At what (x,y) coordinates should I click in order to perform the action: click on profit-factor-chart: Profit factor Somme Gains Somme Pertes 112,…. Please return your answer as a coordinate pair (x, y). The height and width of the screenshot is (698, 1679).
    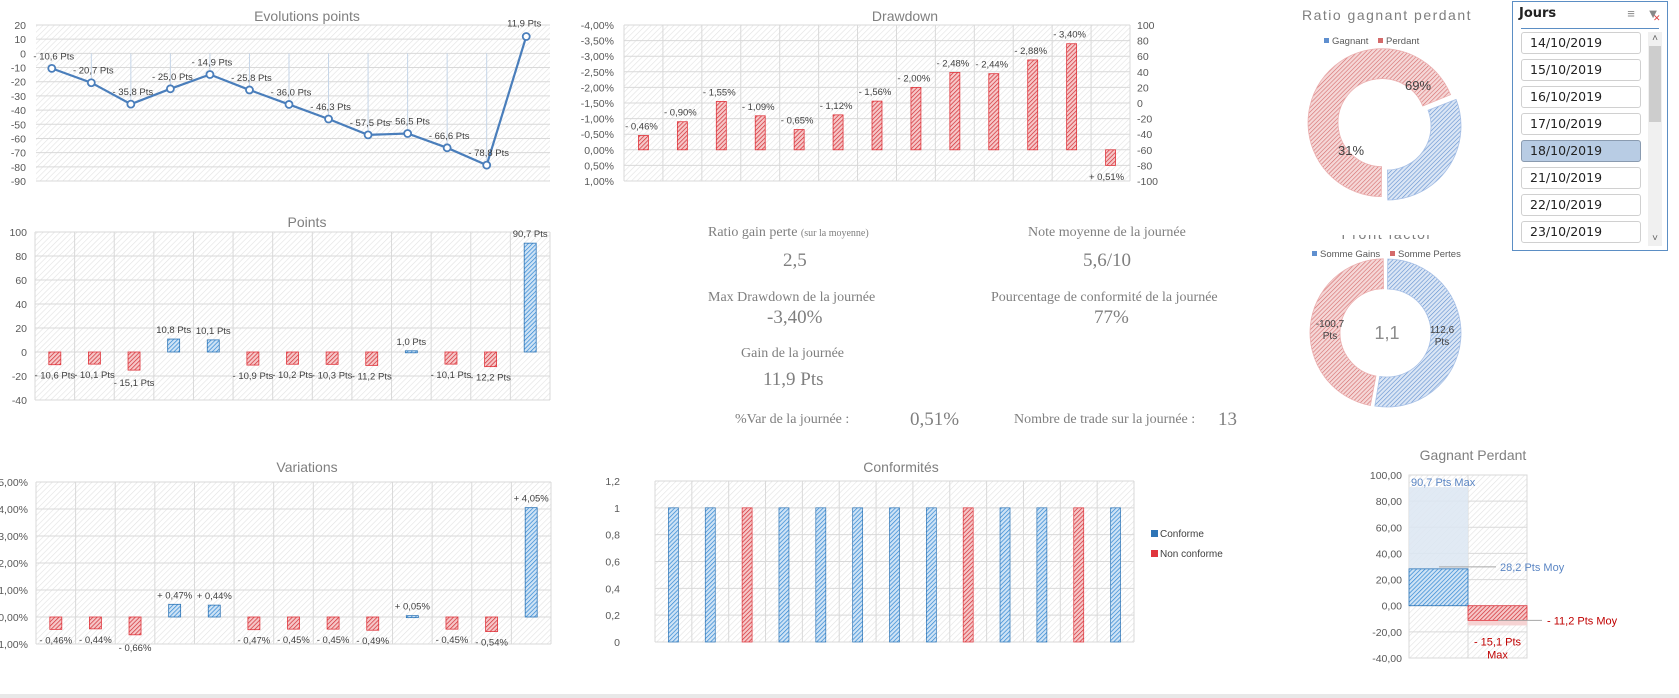
    Looking at the image, I should click on (1385, 321).